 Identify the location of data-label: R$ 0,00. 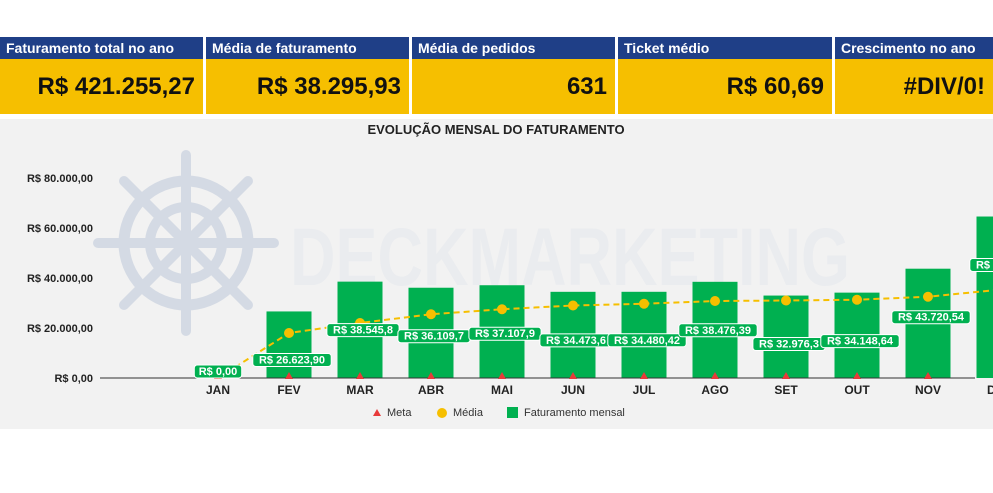
(218, 372).